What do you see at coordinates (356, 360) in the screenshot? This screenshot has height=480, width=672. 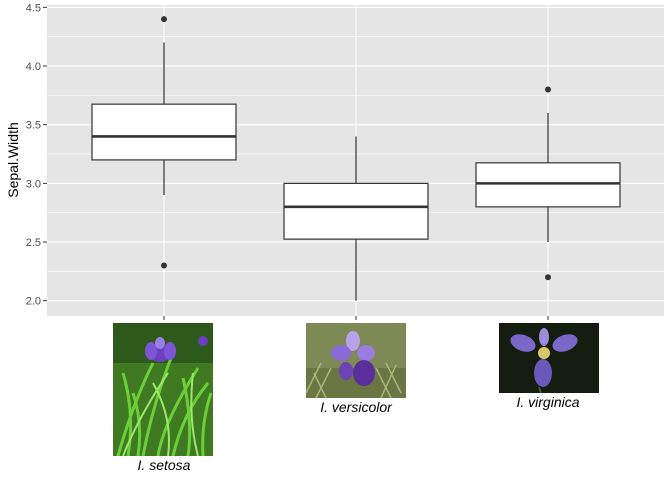 I see `iris-versicolor-photo` at bounding box center [356, 360].